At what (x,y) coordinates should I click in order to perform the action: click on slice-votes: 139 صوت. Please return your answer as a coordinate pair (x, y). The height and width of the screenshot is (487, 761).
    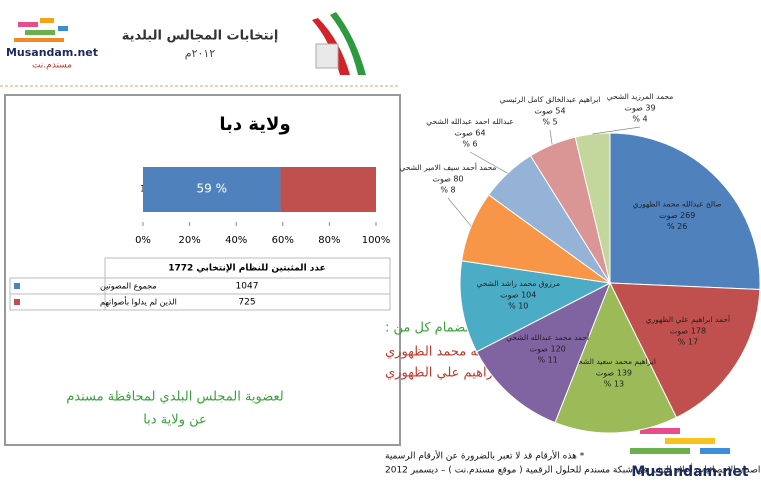
    Looking at the image, I should click on (614, 372).